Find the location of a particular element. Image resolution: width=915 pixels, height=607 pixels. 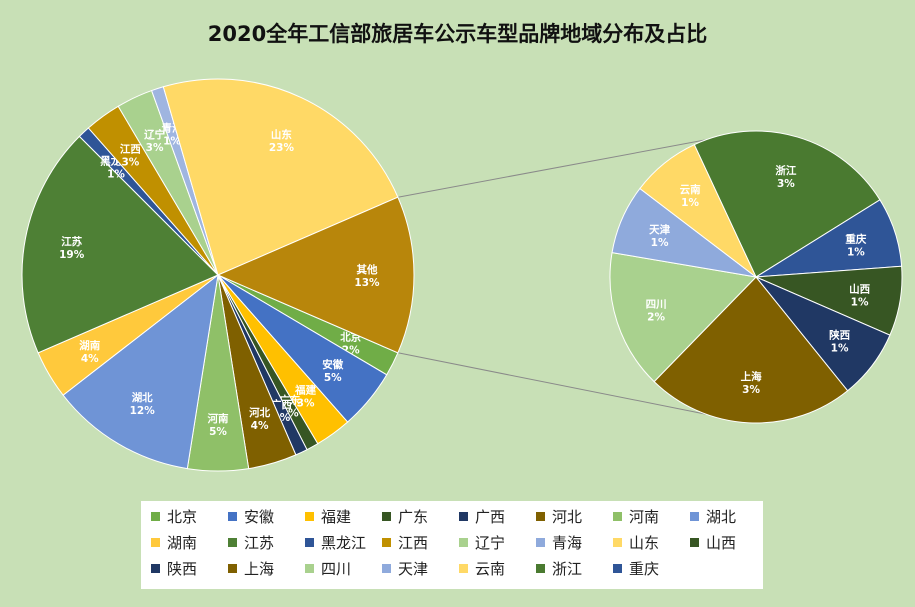

legend-label: 安徽 is located at coordinates (259, 517).